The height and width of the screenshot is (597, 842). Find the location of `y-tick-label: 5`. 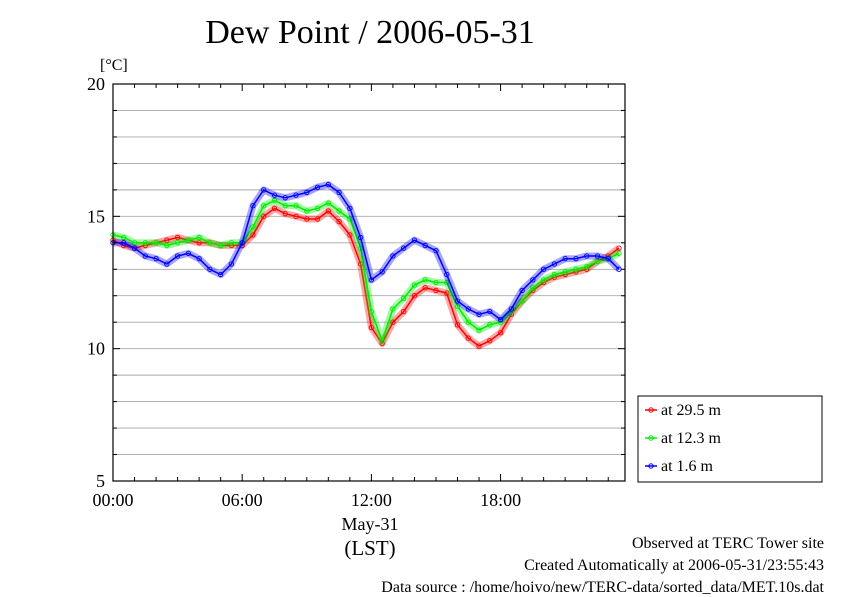

y-tick-label: 5 is located at coordinates (100, 481).